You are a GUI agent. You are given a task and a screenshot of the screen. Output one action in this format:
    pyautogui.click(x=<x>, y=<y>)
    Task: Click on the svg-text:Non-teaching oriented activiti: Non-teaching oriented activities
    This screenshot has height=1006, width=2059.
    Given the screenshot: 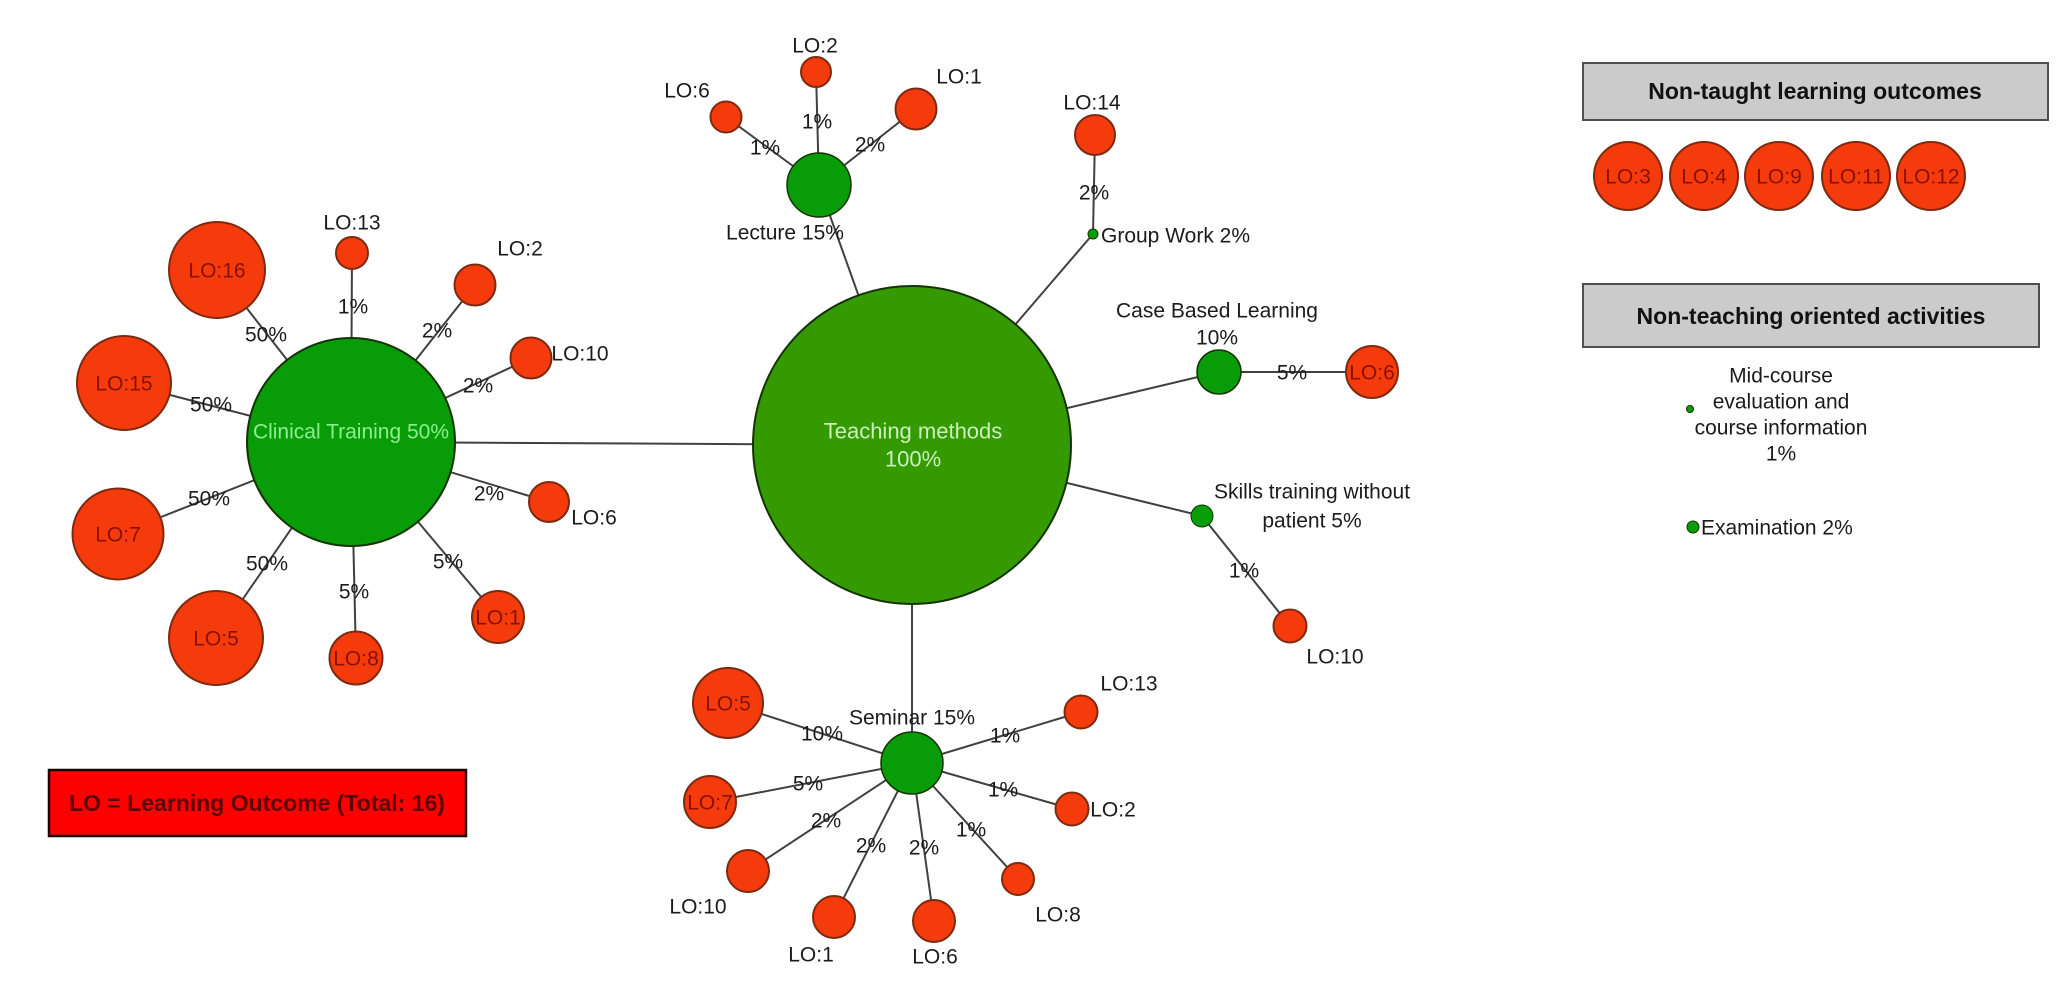 What is the action you would take?
    pyautogui.click(x=1811, y=316)
    